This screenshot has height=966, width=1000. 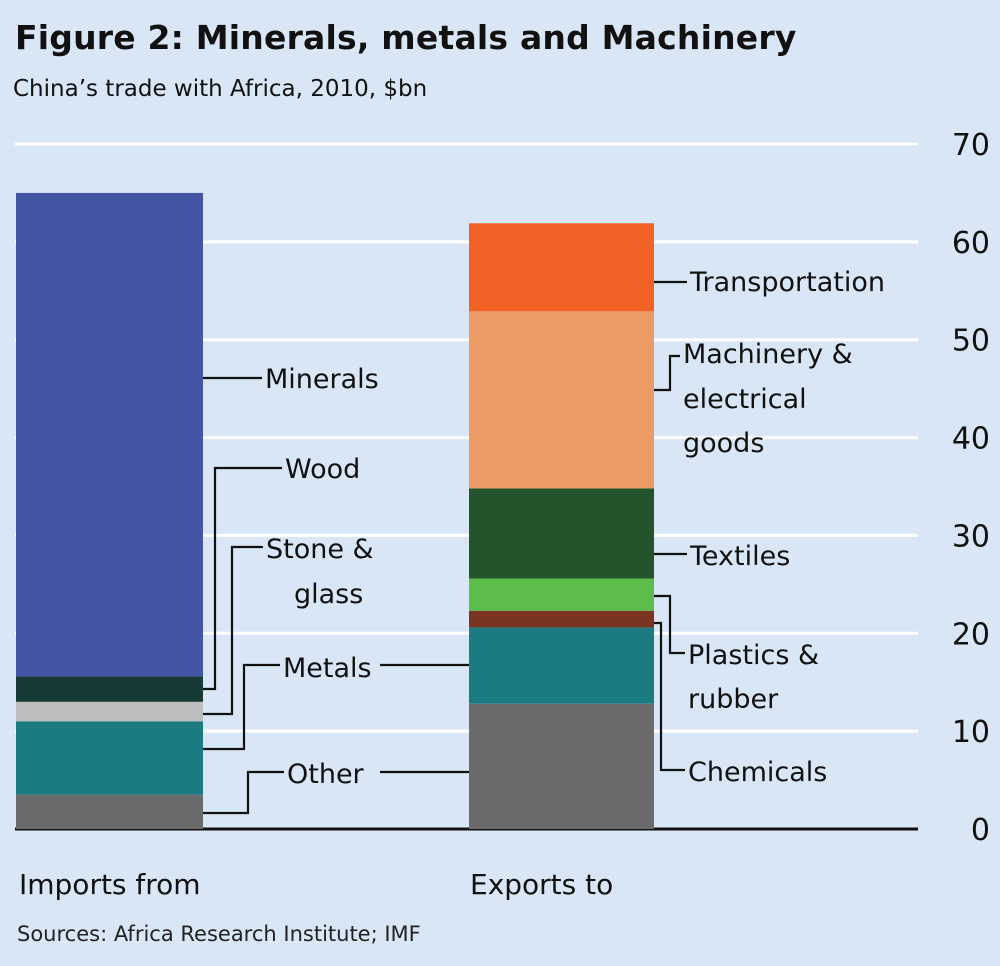 What do you see at coordinates (561, 766) in the screenshot?
I see `exports-segment-other` at bounding box center [561, 766].